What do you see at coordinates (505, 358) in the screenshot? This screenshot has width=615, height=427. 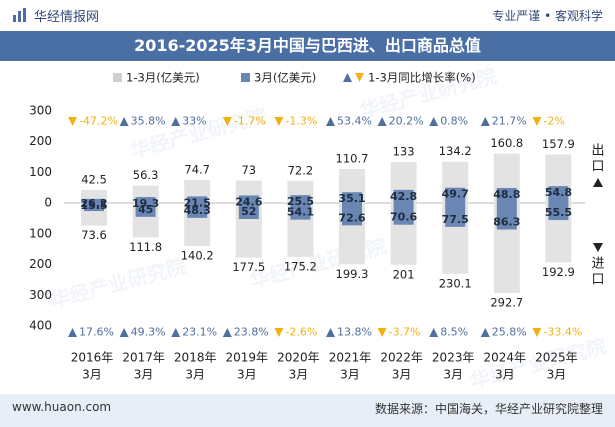 I see `x-tick-label-year: 2024年` at bounding box center [505, 358].